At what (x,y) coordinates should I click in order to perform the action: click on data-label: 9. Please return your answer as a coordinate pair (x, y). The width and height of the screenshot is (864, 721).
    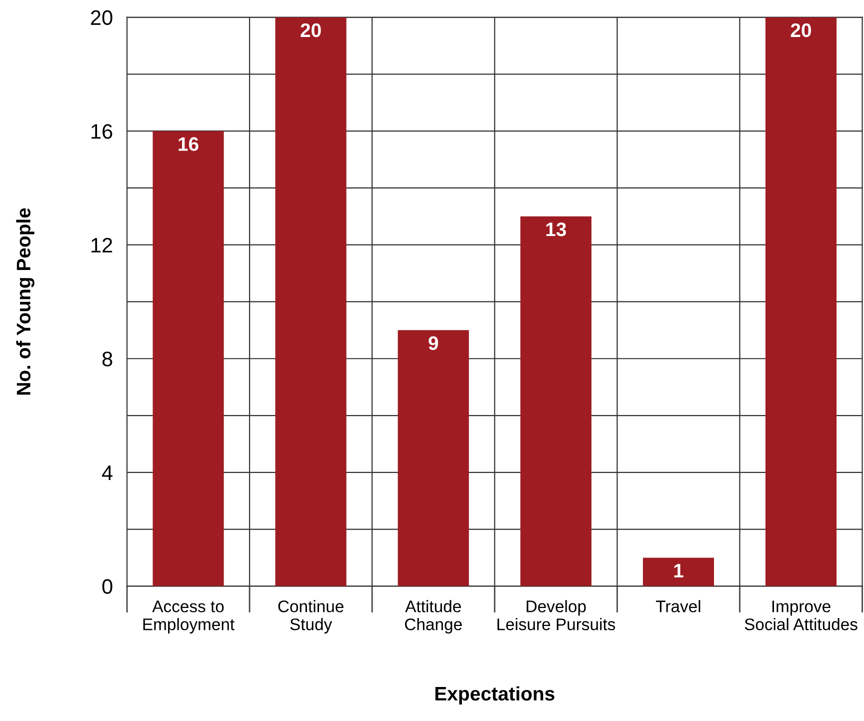
    Looking at the image, I should click on (433, 343).